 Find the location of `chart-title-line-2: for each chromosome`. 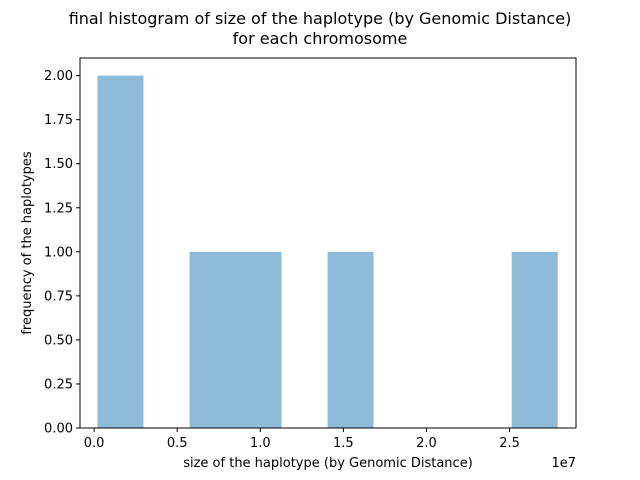

chart-title-line-2: for each chromosome is located at coordinates (320, 38).